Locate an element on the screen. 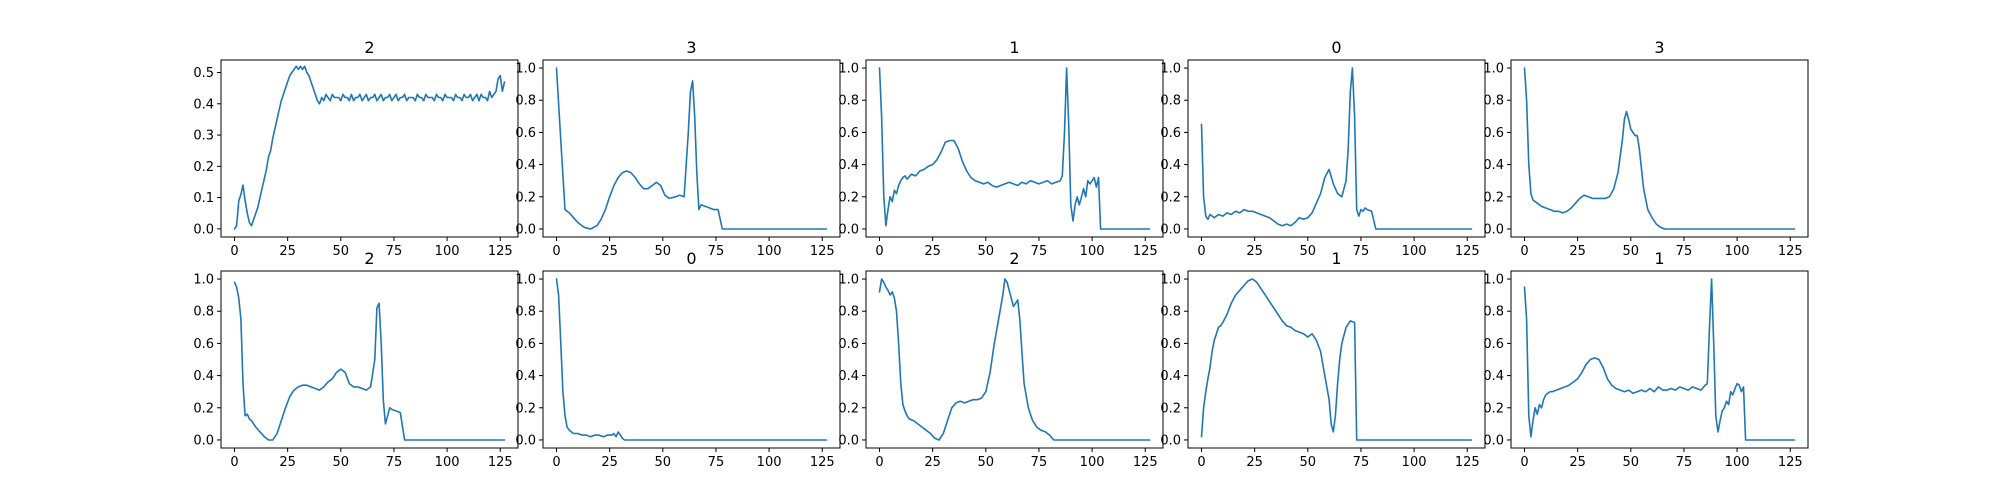 This screenshot has width=2000, height=500. subplot-8: 1 0 25 50 75 100 125 0.0 0.2 0.4 0.6 0.8 1.0 is located at coordinates (1323, 359).